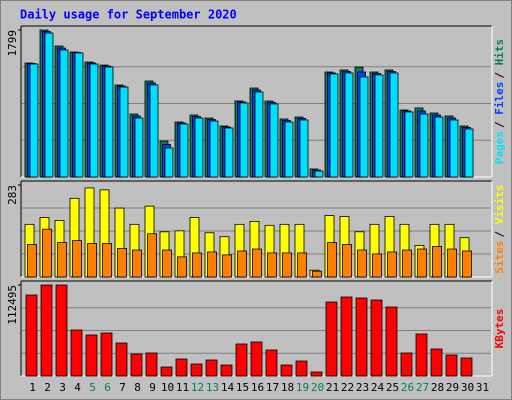 The height and width of the screenshot is (400, 512). I want to click on x-tick-label: 4, so click(77, 387).